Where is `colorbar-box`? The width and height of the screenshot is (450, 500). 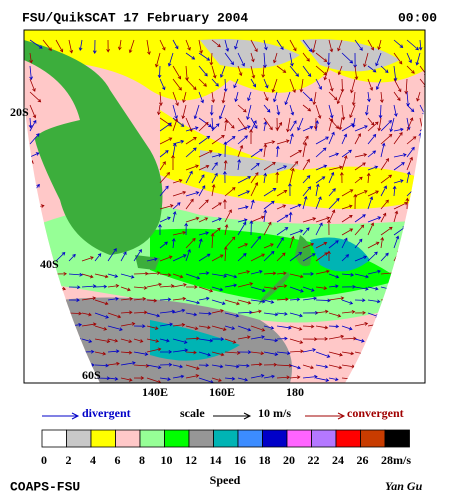
colorbar-box is located at coordinates (103, 438).